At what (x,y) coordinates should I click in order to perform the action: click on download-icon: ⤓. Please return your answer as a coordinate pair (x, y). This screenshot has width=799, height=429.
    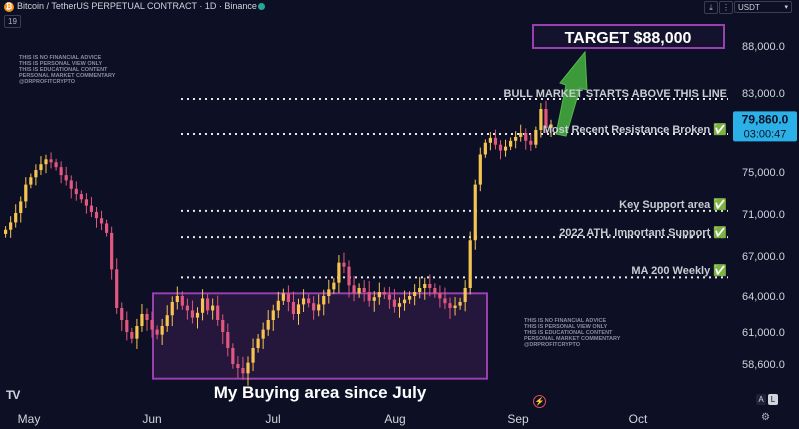
    Looking at the image, I should click on (711, 7).